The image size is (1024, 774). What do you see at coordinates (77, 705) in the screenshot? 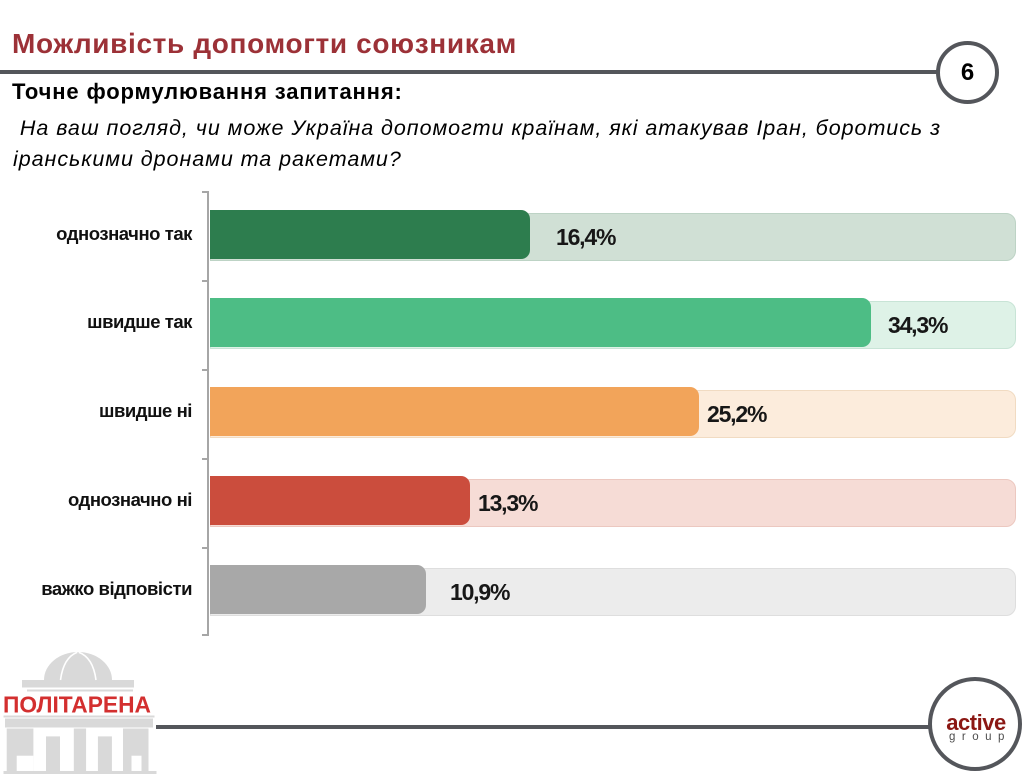
I see `svg-text: ПОЛІТАРЕНА` at bounding box center [77, 705].